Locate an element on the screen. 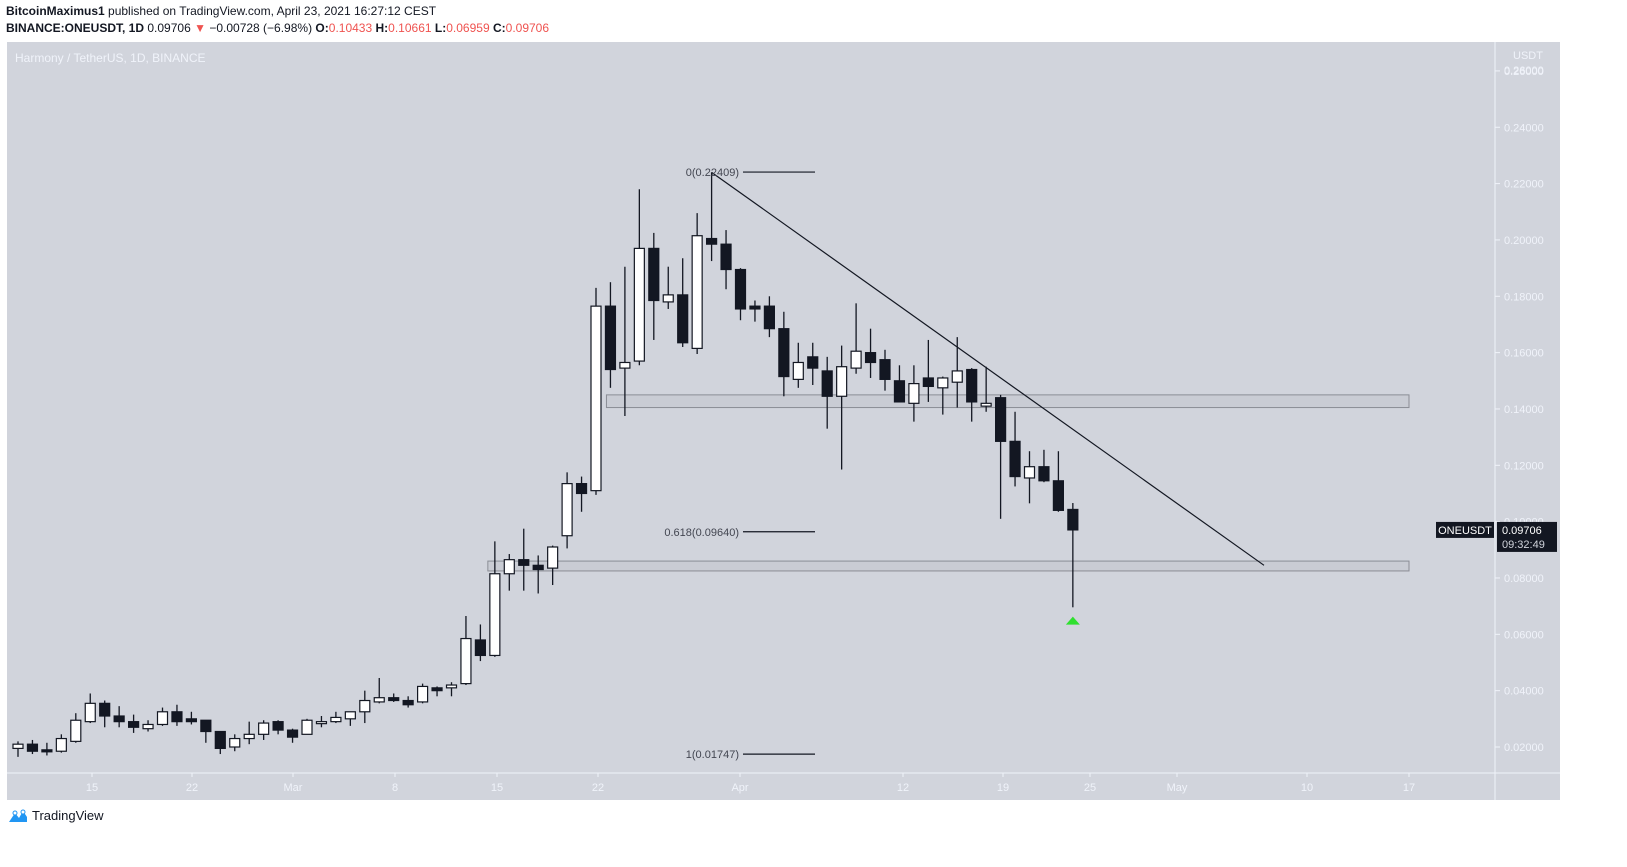 This screenshot has height=867, width=1627. resistance-zone is located at coordinates (1007, 401).